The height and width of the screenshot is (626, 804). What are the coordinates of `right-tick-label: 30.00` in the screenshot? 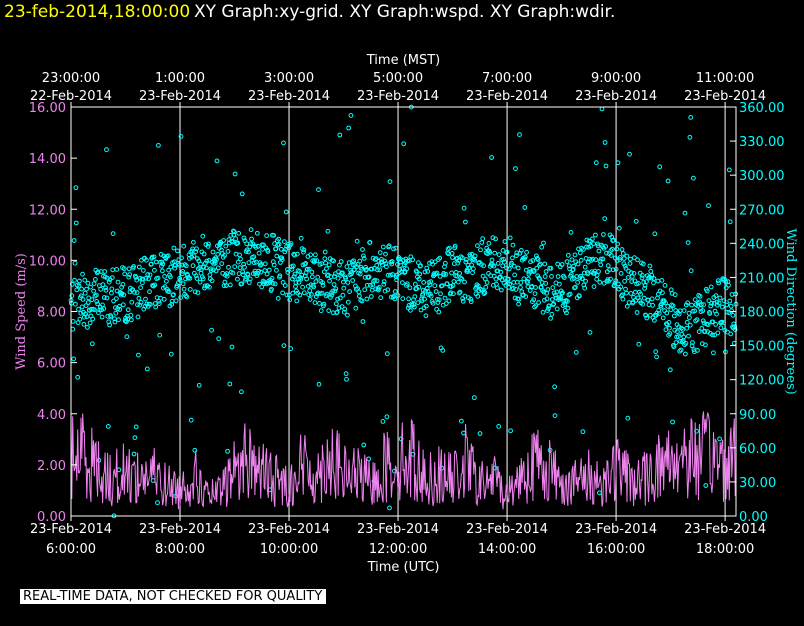 It's located at (757, 483).